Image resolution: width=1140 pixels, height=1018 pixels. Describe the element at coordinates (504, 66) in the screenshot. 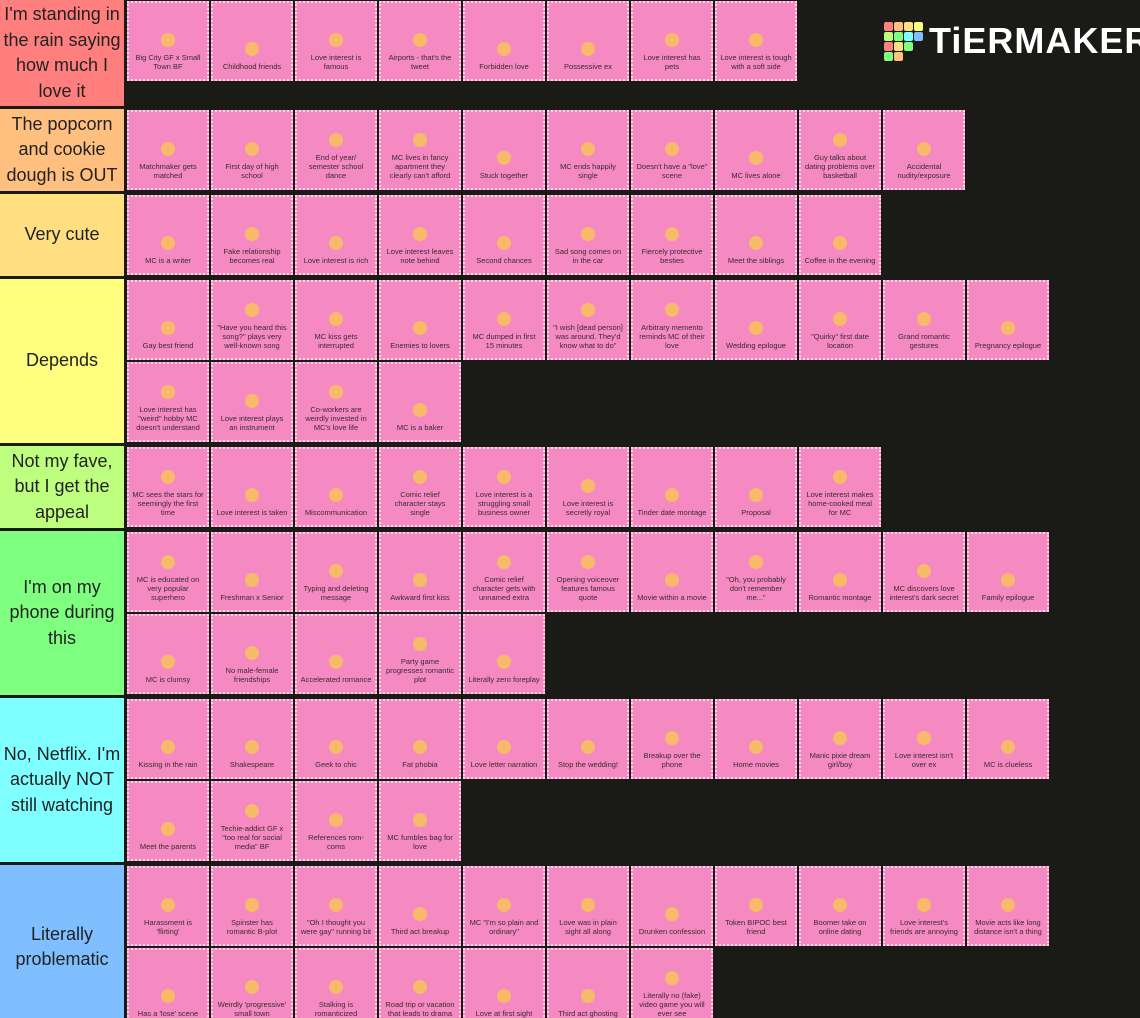

I see `item-text: Forbidden love` at that location.